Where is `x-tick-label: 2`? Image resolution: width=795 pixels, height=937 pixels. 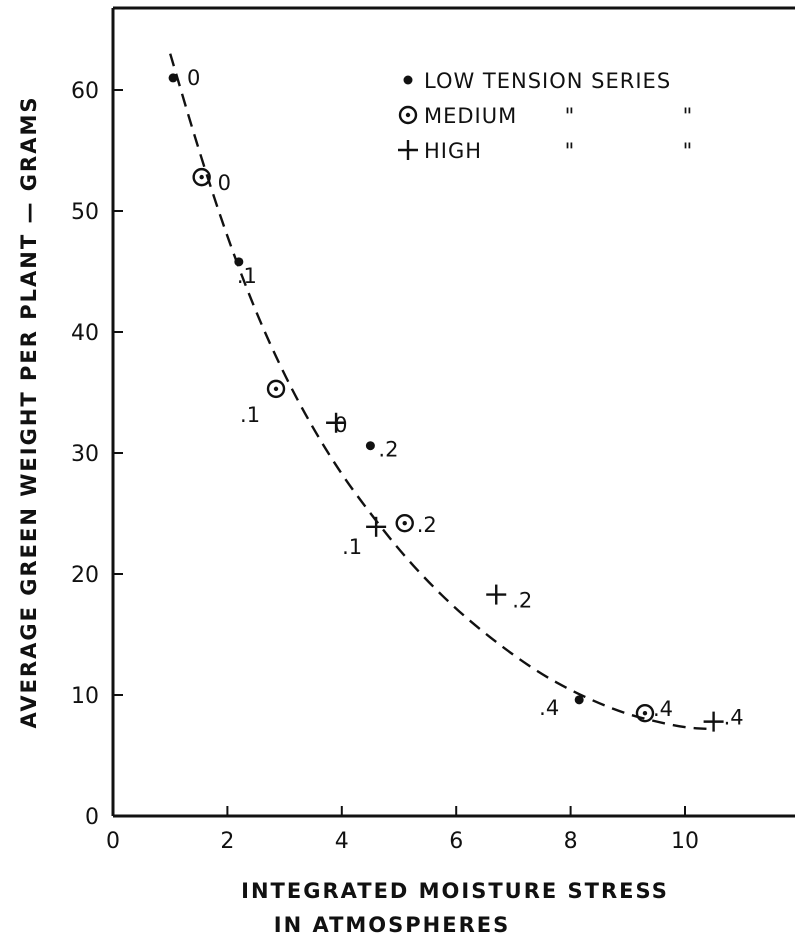
x-tick-label: 2 is located at coordinates (227, 841).